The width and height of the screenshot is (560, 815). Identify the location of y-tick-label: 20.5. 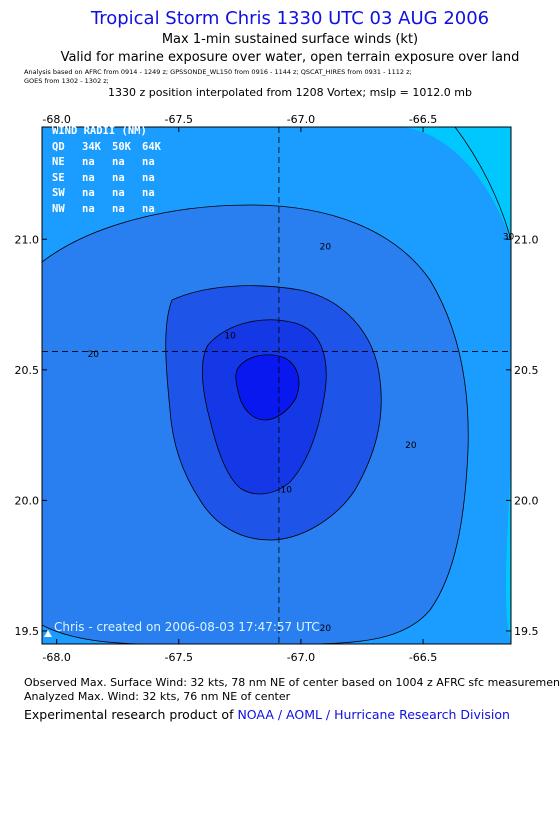
(27, 370).